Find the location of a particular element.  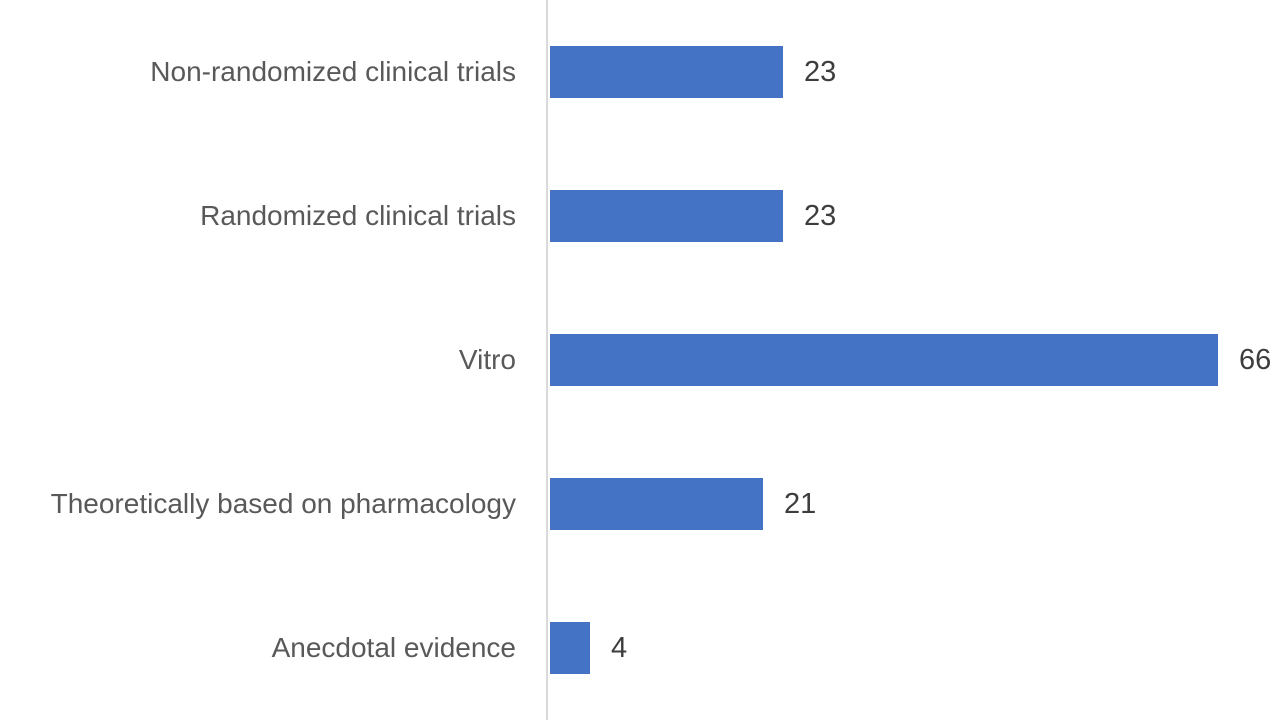

category-label: Theoretically based on pharmacology is located at coordinates (283, 503).